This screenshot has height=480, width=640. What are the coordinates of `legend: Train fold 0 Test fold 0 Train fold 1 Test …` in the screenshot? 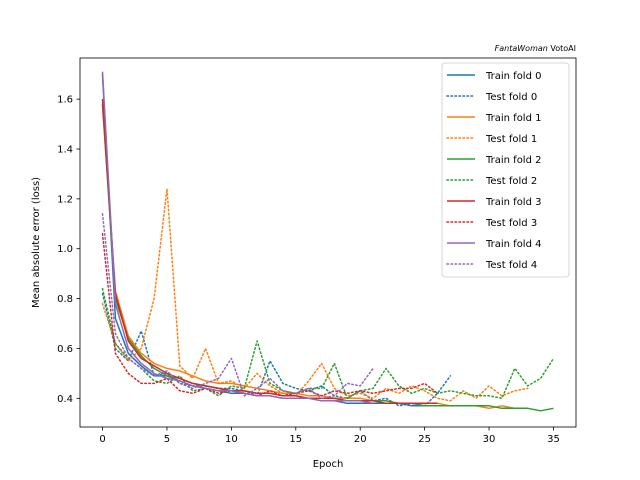 It's located at (505, 170).